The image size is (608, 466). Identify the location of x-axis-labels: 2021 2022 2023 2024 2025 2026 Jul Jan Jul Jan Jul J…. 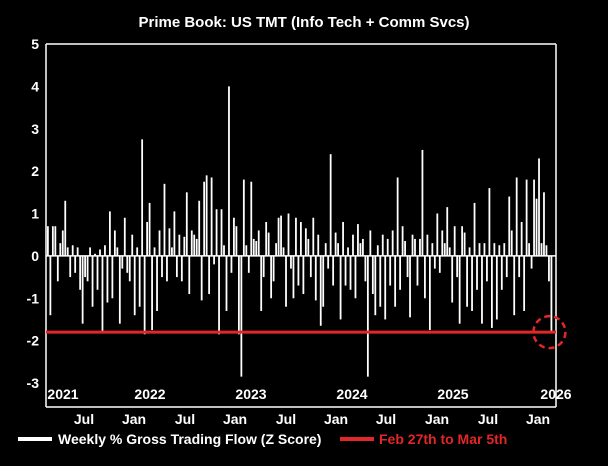
(309, 406).